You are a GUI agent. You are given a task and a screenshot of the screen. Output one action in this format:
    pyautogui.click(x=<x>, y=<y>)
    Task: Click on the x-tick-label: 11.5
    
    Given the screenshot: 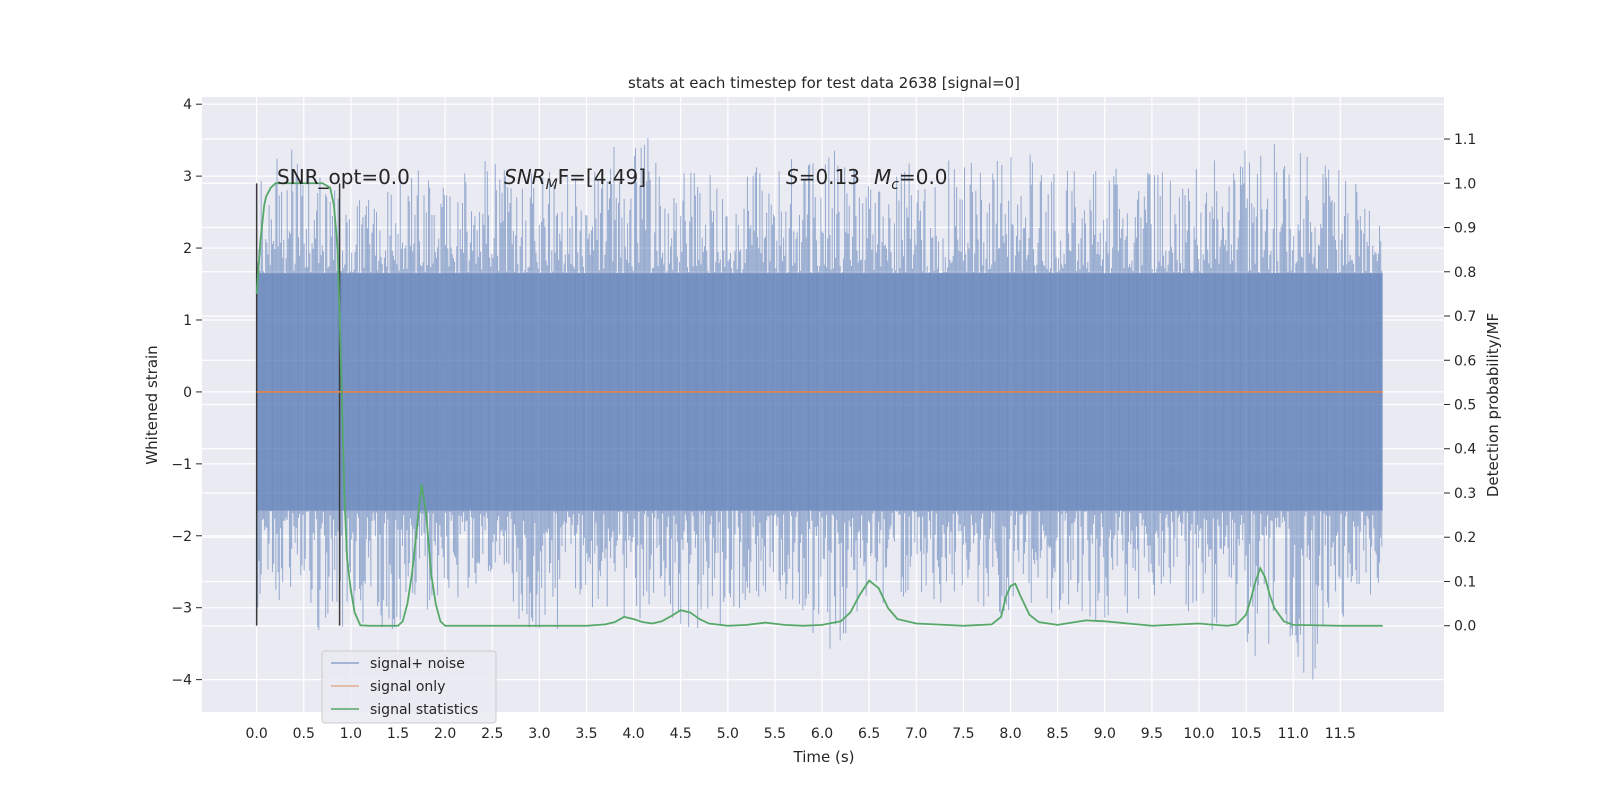 What is the action you would take?
    pyautogui.click(x=1340, y=734)
    